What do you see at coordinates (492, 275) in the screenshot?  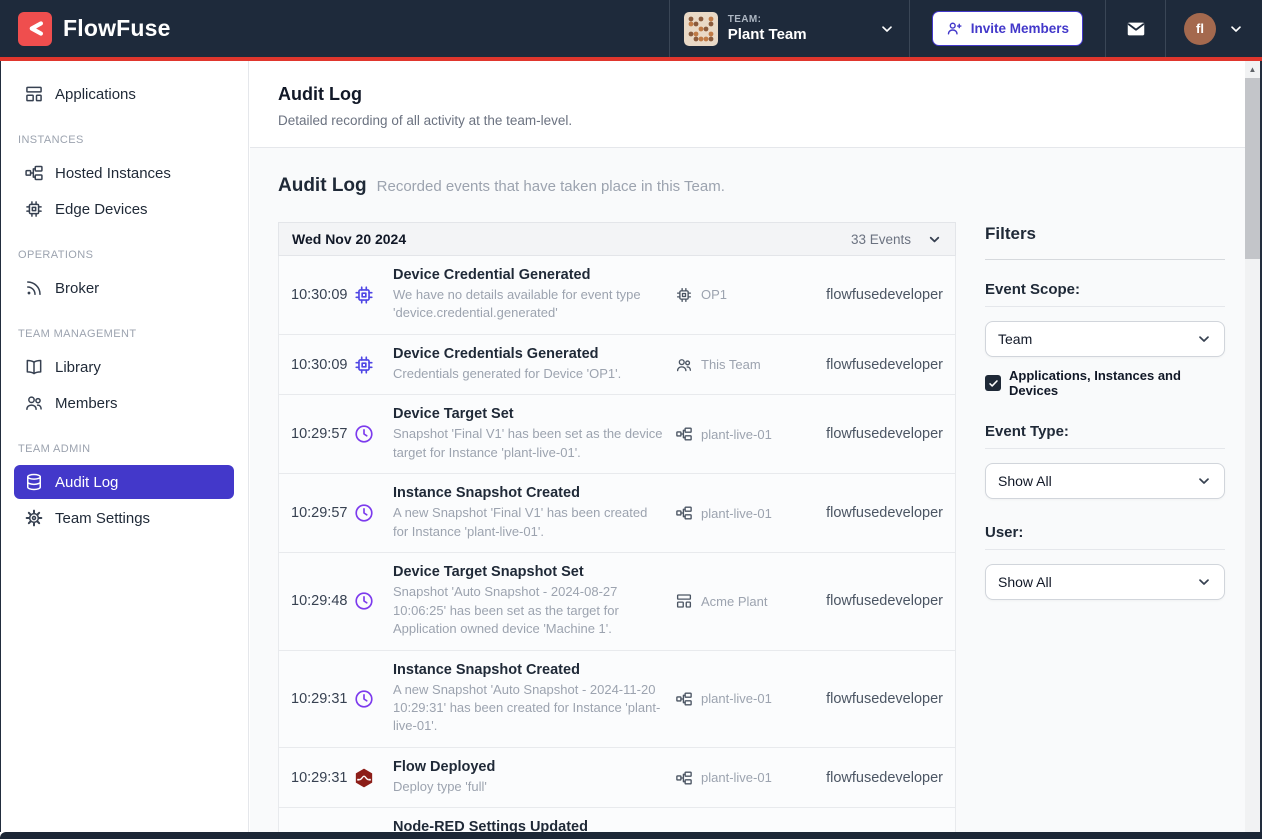 I see `event-title: Device Credential Generated` at bounding box center [492, 275].